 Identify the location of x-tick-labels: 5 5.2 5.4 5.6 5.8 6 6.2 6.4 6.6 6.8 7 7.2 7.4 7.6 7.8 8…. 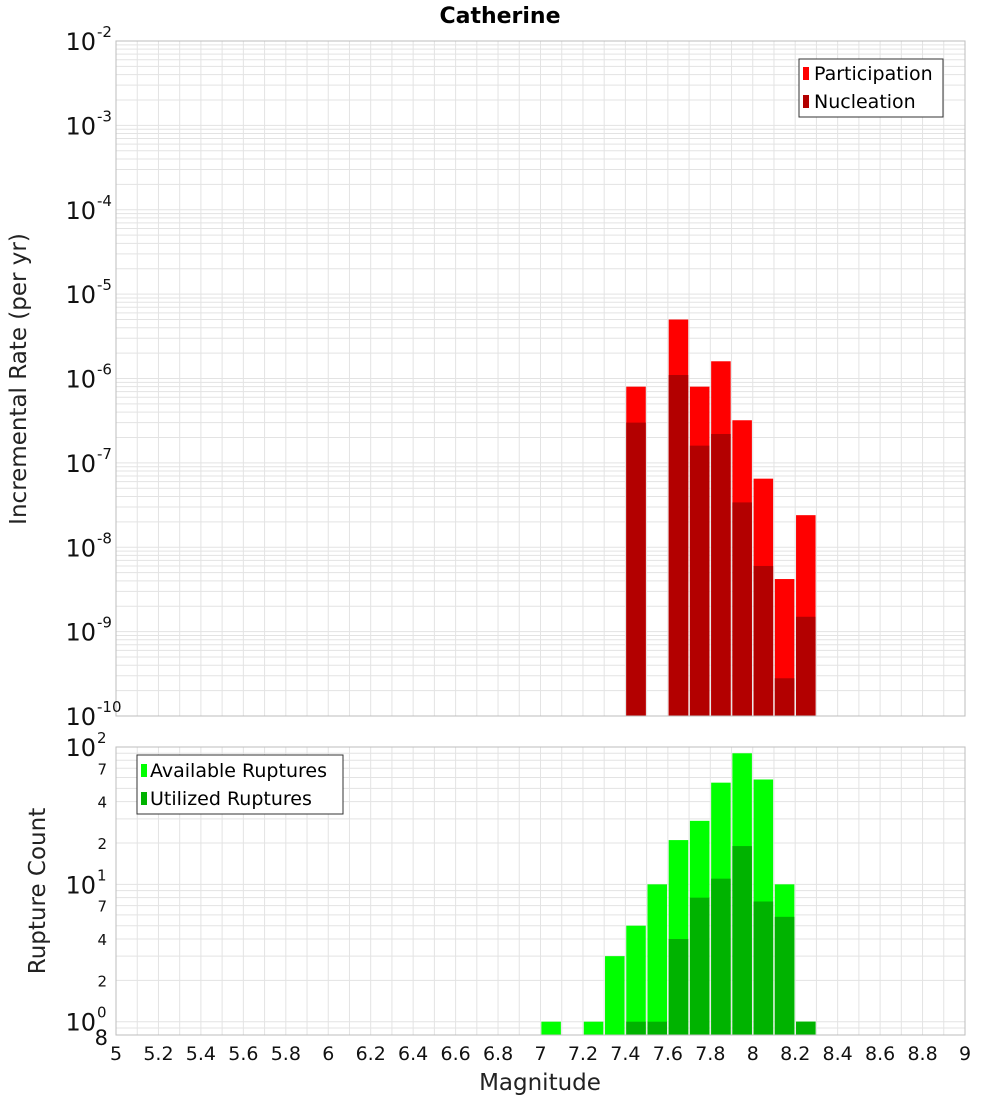
(540, 1054).